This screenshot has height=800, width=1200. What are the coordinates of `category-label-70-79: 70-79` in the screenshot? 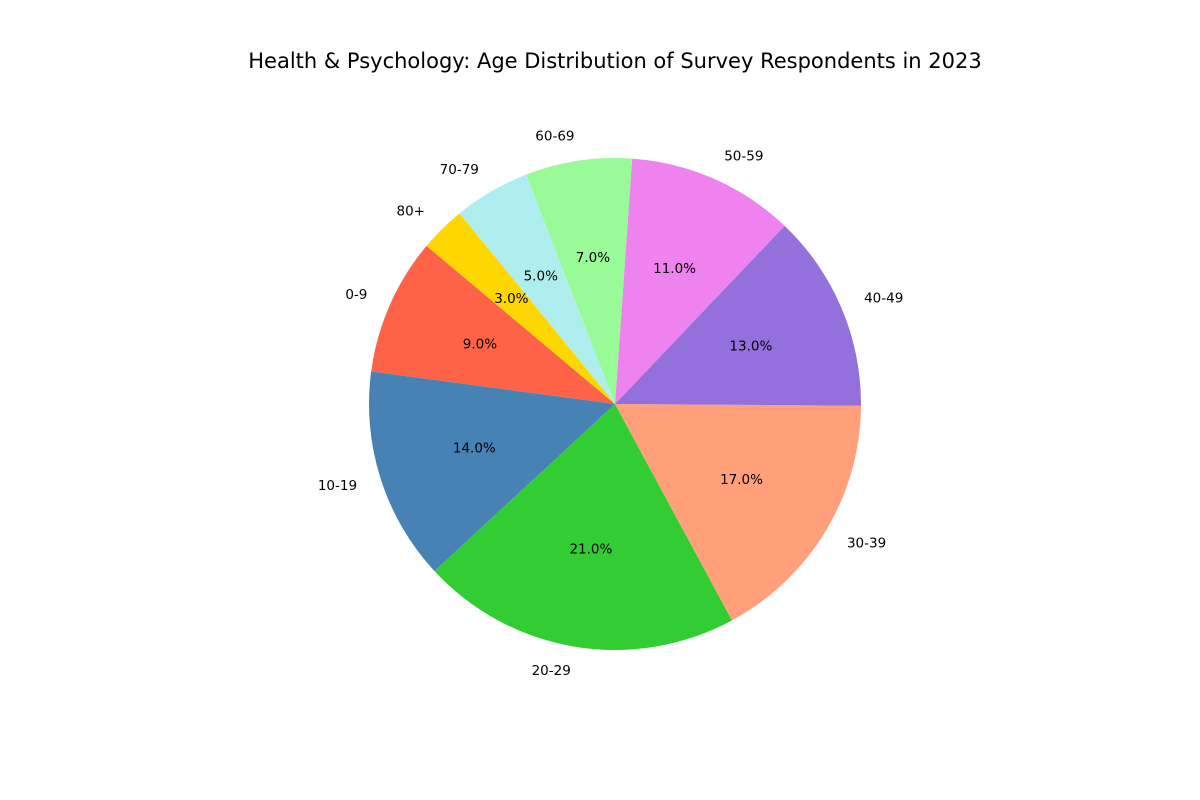 It's located at (459, 170).